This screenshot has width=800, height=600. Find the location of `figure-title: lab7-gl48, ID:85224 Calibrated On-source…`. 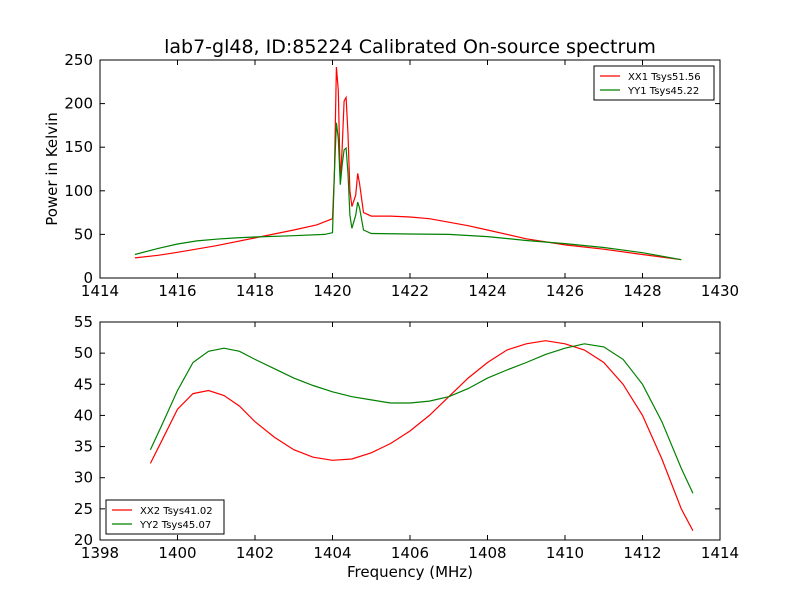

figure-title: lab7-gl48, ID:85224 Calibrated On-source… is located at coordinates (410, 47).